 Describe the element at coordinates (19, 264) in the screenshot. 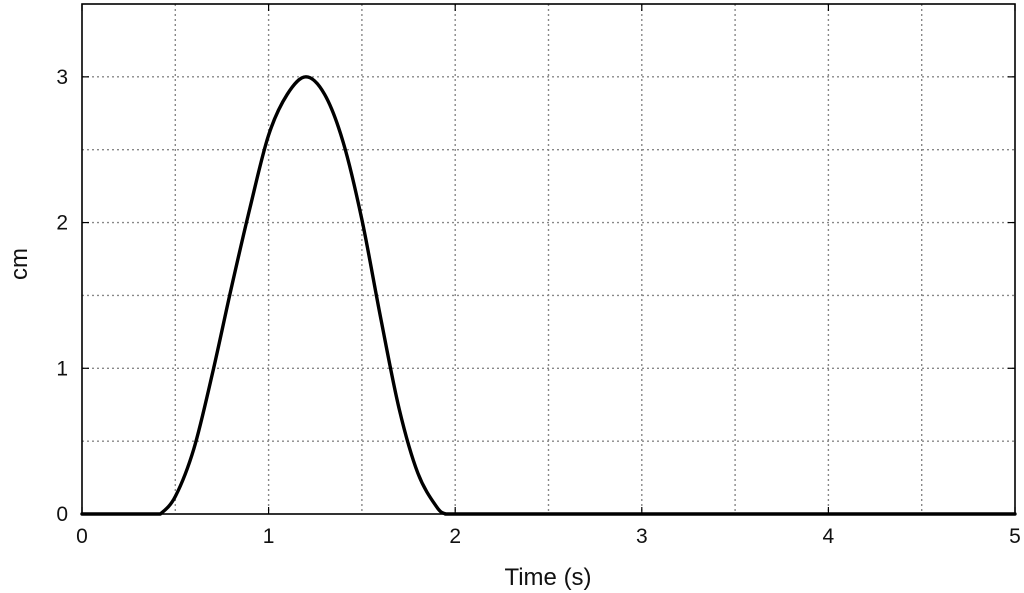

I see `y-axis-title: cm` at that location.